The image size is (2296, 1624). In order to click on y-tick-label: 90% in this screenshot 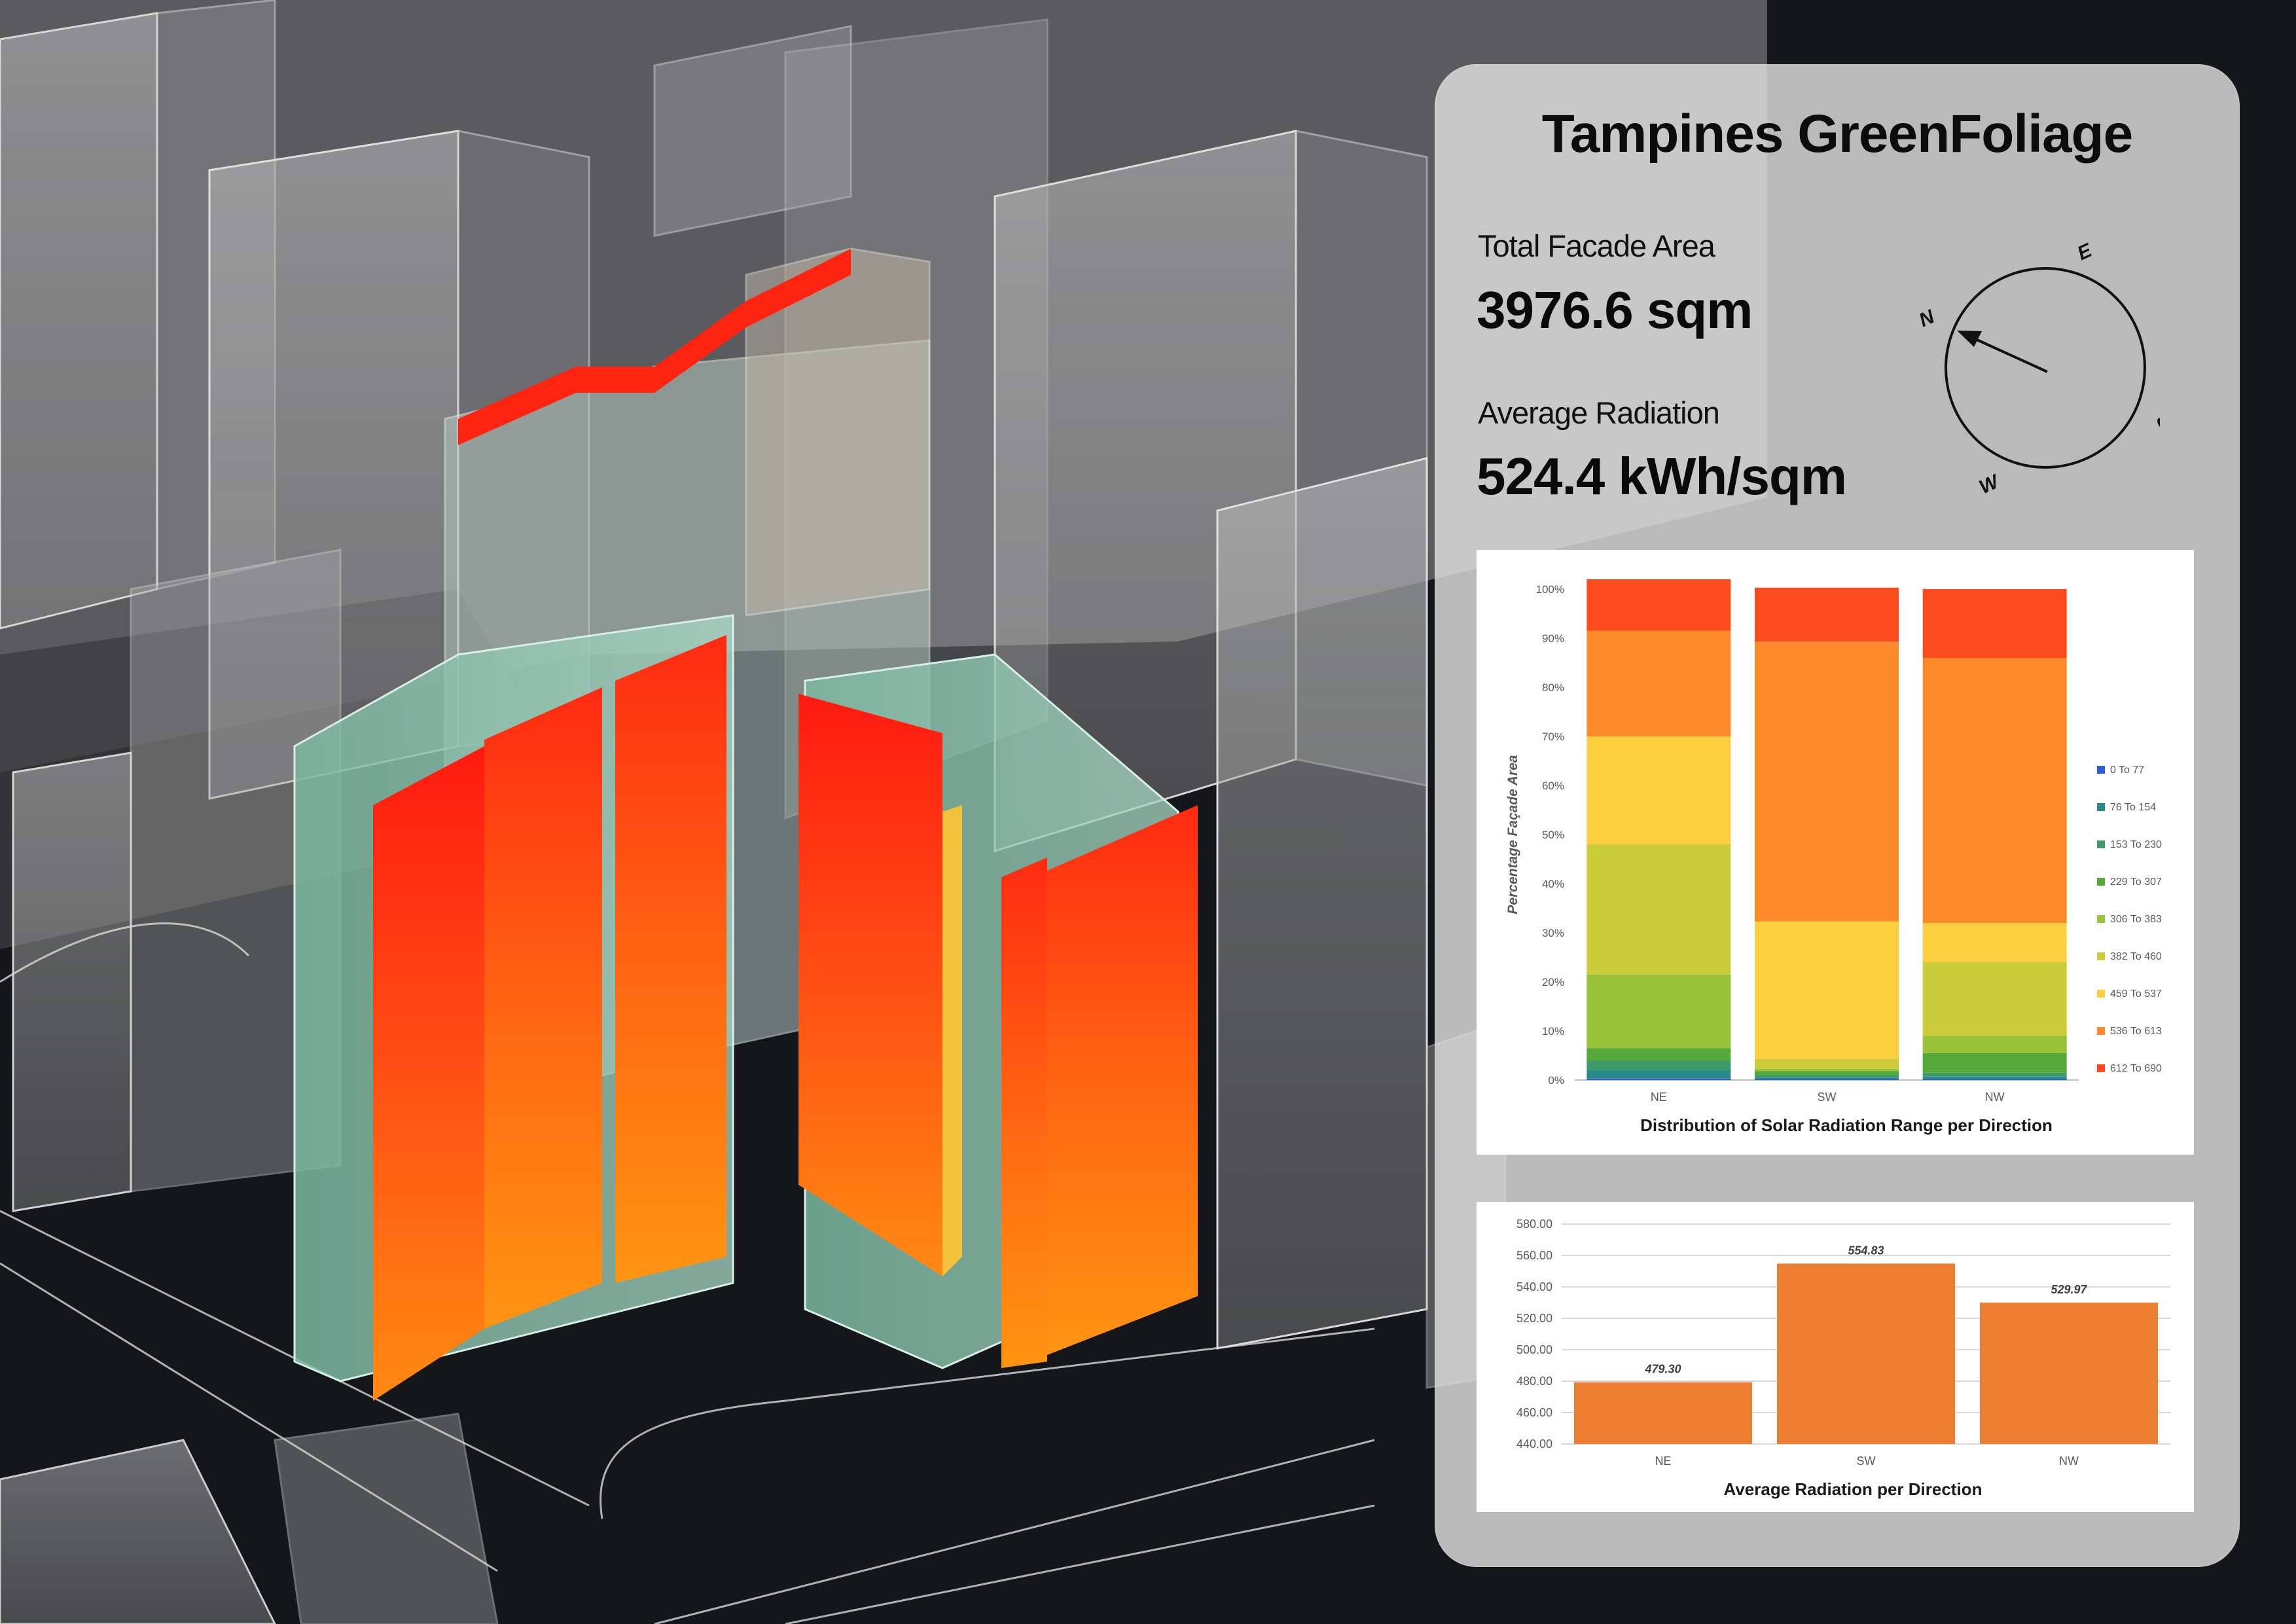, I will do `click(1553, 638)`.